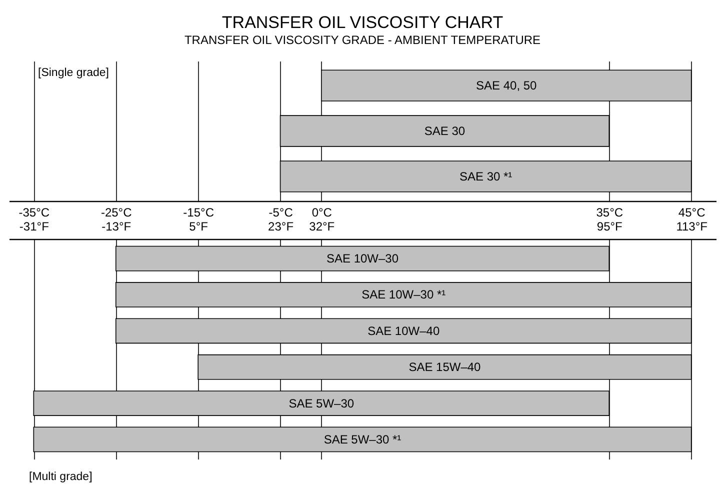 This screenshot has width=725, height=489. What do you see at coordinates (445, 367) in the screenshot?
I see `y-tick-label: SAE 15W–40` at bounding box center [445, 367].